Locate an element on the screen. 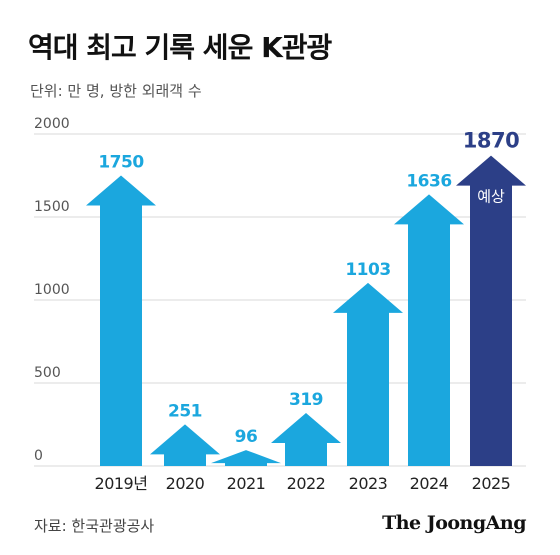 This screenshot has height=555, width=560. x-tick-label: 2021 is located at coordinates (246, 483).